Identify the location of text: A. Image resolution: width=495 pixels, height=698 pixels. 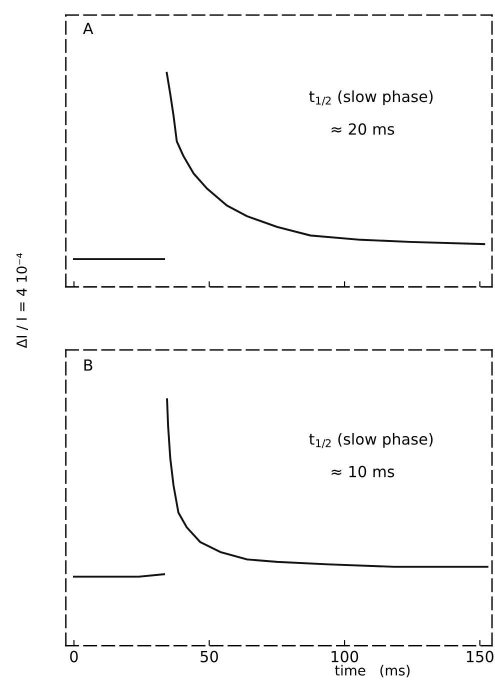
(88, 28).